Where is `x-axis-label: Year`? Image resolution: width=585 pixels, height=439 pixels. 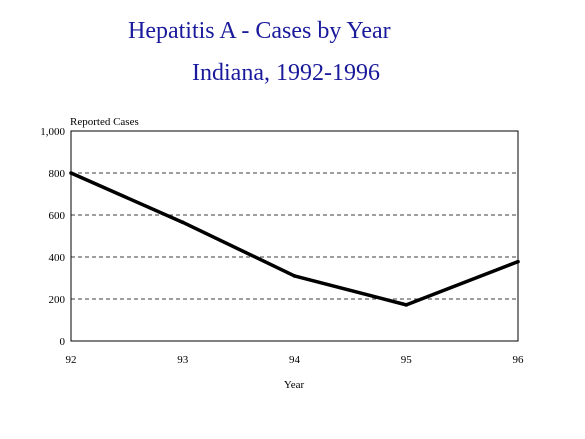
x-axis-label: Year is located at coordinates (294, 385).